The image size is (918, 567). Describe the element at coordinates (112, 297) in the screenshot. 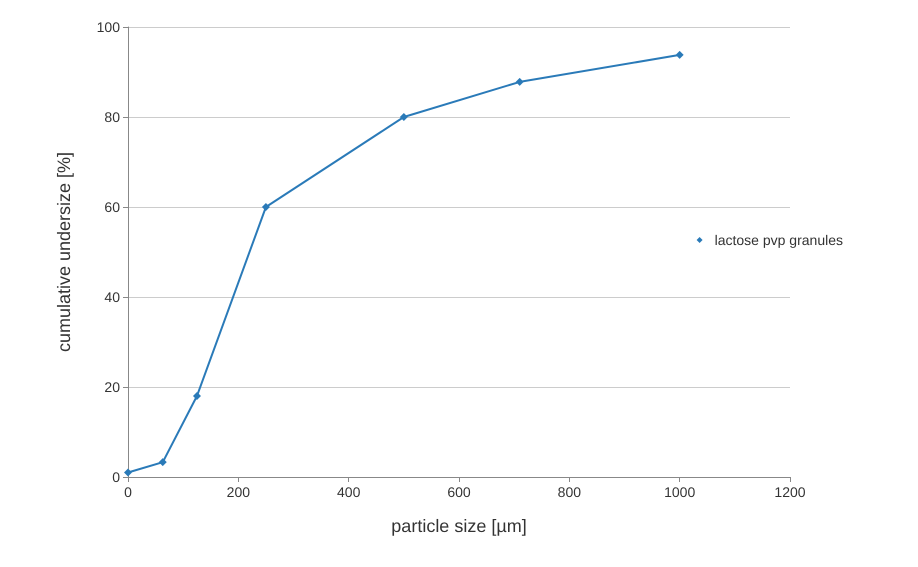

I see `y-tick-label: 40` at that location.